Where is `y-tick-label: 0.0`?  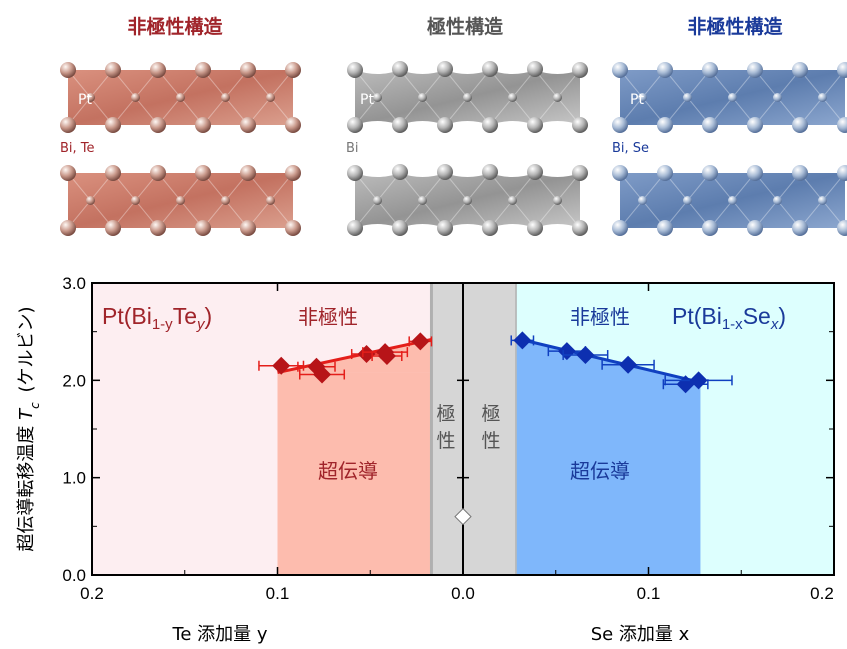 y-tick-label: 0.0 is located at coordinates (74, 575).